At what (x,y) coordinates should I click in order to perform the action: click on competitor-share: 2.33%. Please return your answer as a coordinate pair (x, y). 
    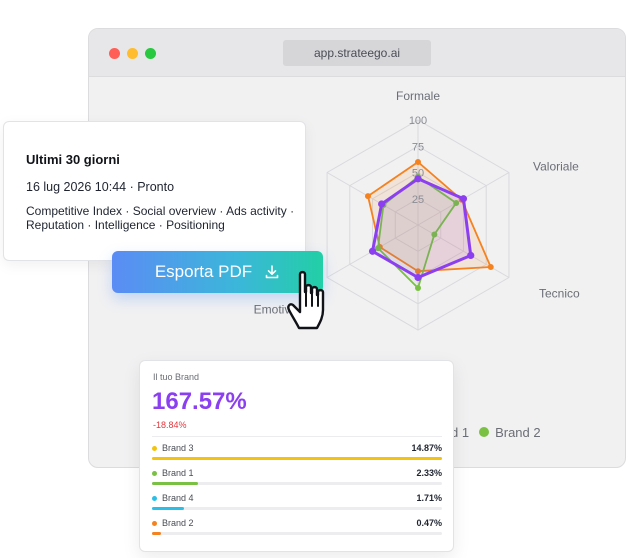
    Looking at the image, I should click on (429, 473).